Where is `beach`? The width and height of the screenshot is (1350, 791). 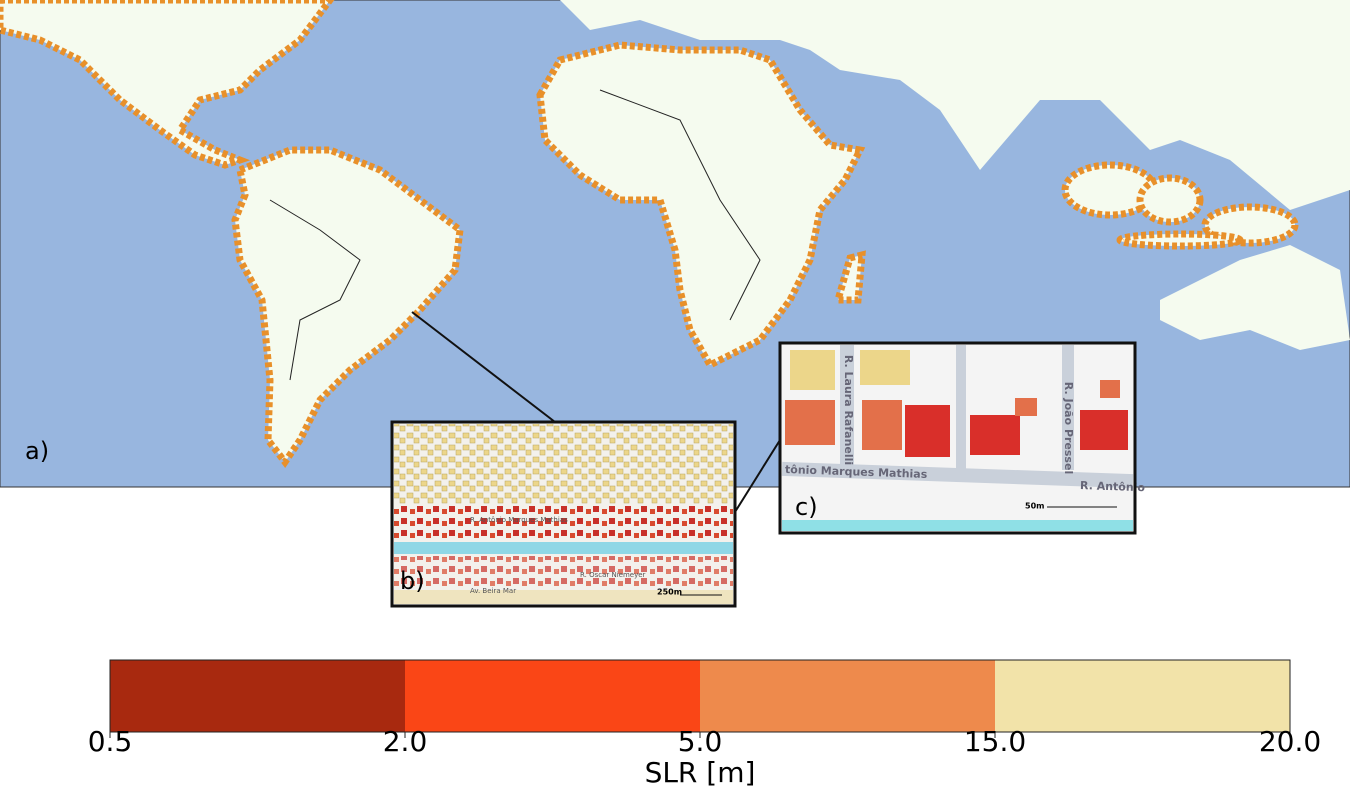
beach is located at coordinates (563, 597).